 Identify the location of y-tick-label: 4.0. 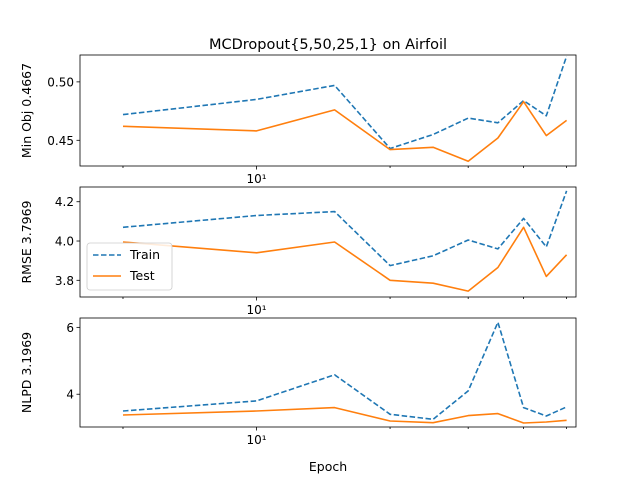
(64, 242).